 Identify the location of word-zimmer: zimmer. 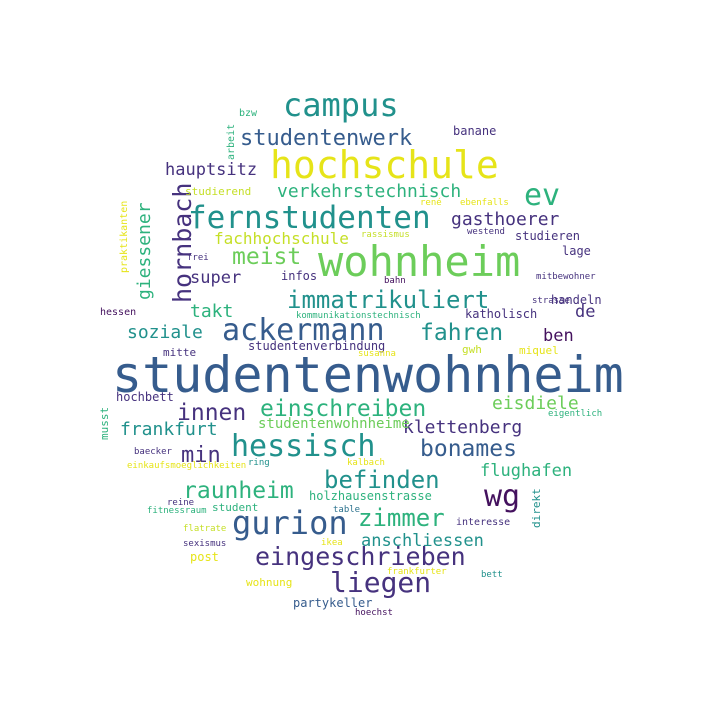
(401, 518).